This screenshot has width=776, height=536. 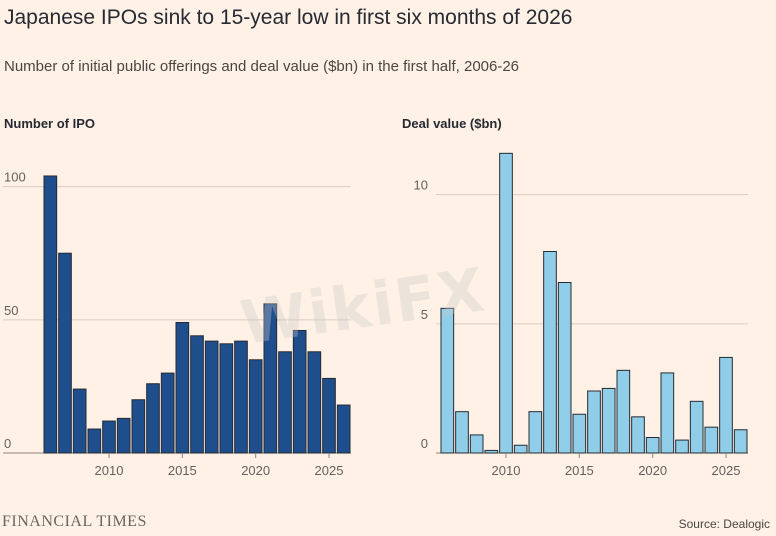 What do you see at coordinates (579, 433) in the screenshot?
I see `deal-bar-2015` at bounding box center [579, 433].